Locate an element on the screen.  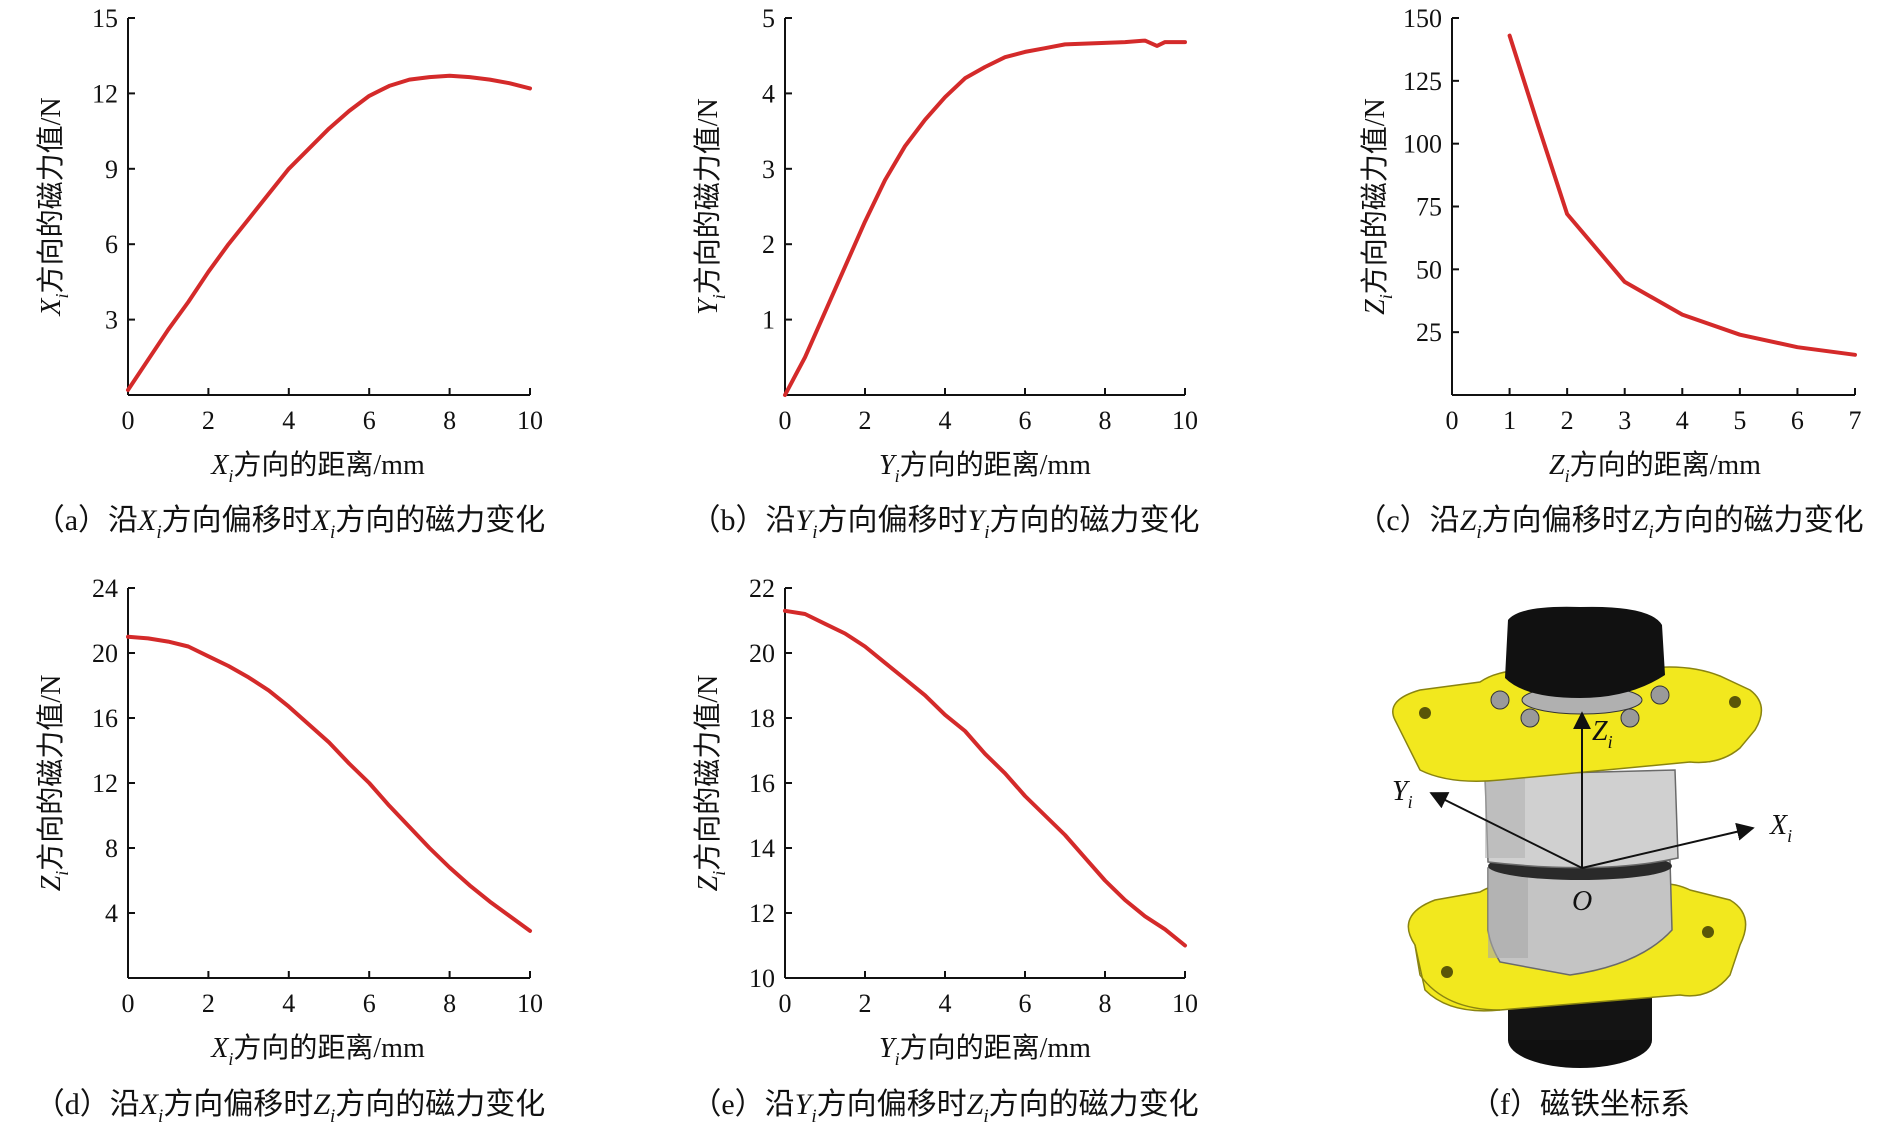
y-tick-label: 25 is located at coordinates (1429, 332).